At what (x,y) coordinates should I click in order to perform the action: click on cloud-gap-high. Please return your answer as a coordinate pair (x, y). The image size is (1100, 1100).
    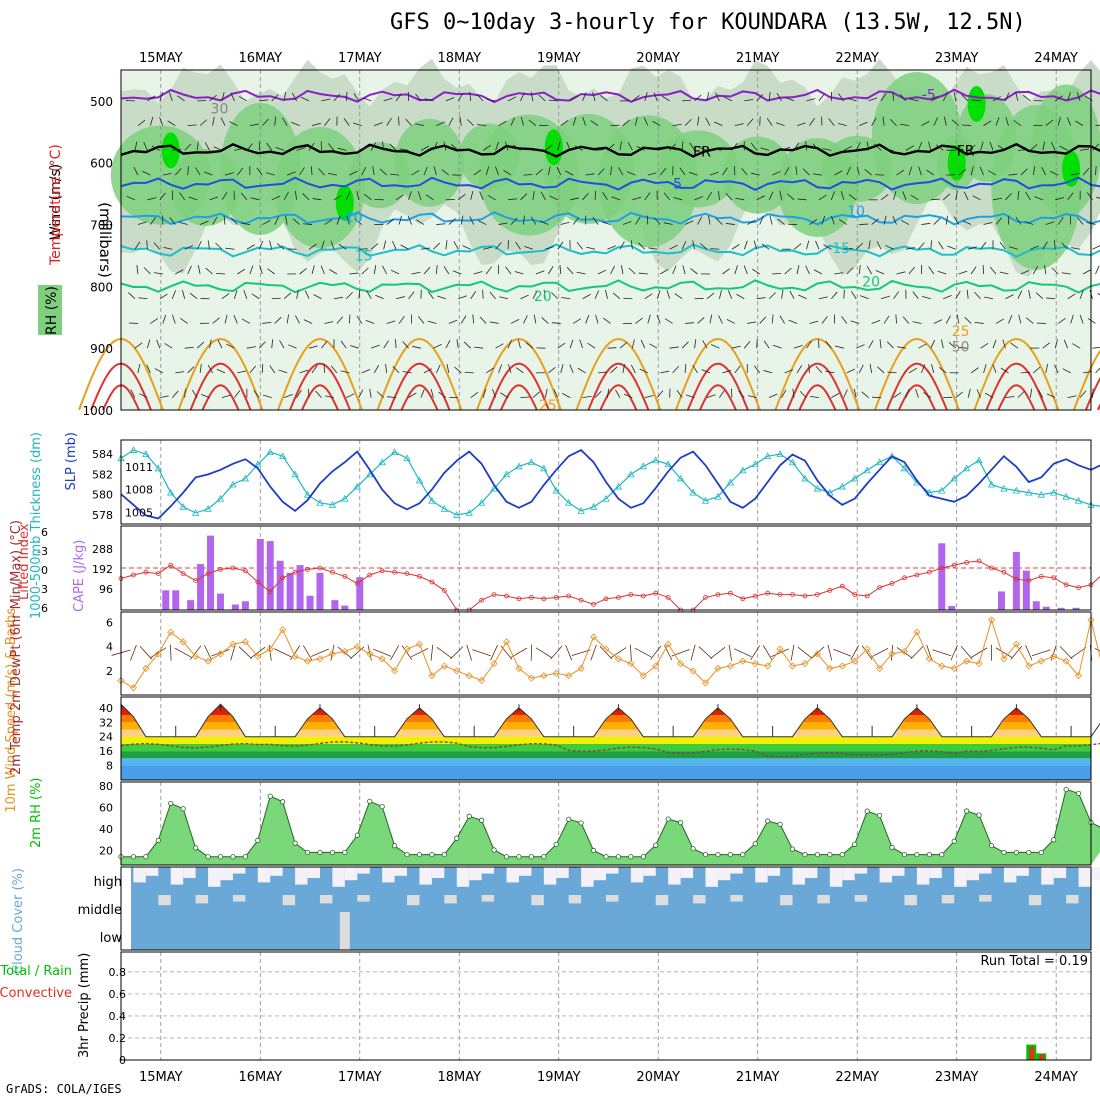
    Looking at the image, I should click on (189, 872).